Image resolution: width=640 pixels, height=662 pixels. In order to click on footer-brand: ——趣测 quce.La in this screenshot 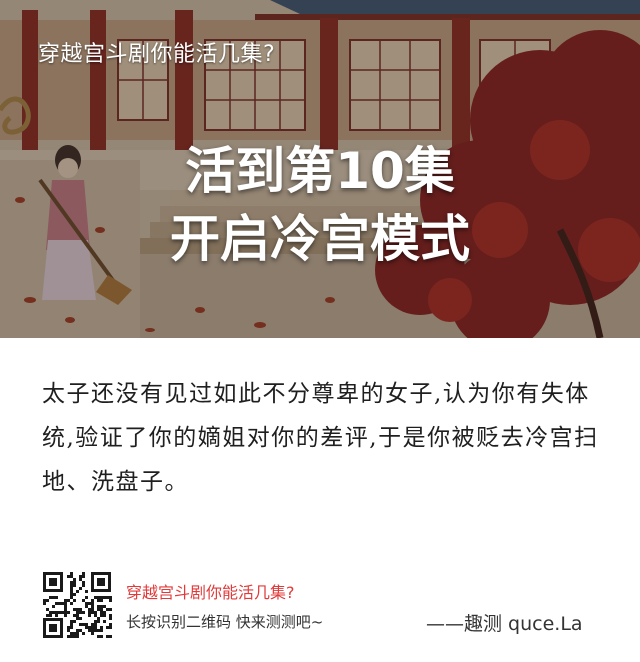, I will do `click(504, 624)`.